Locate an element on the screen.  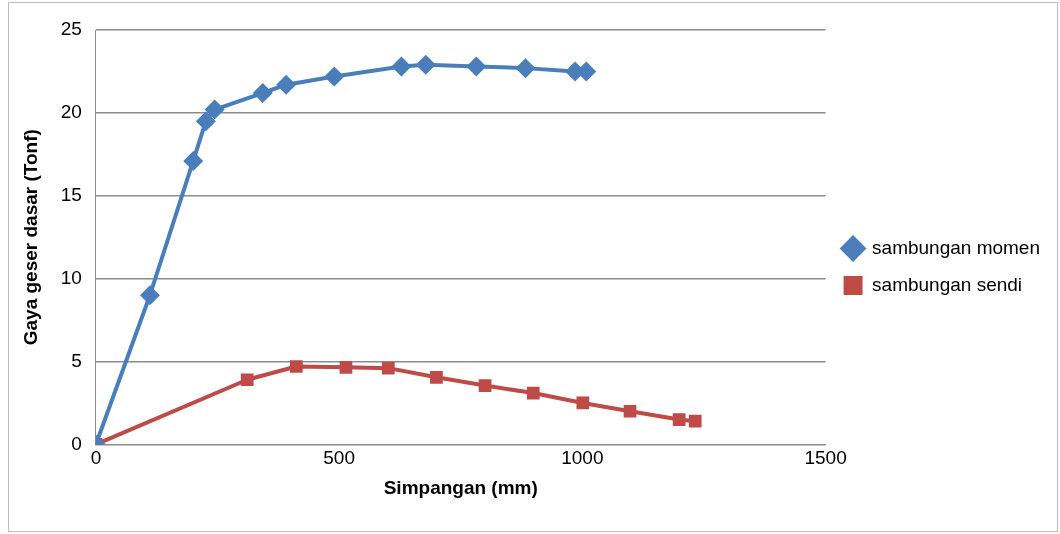
y-tick-label: 15 is located at coordinates (71, 194).